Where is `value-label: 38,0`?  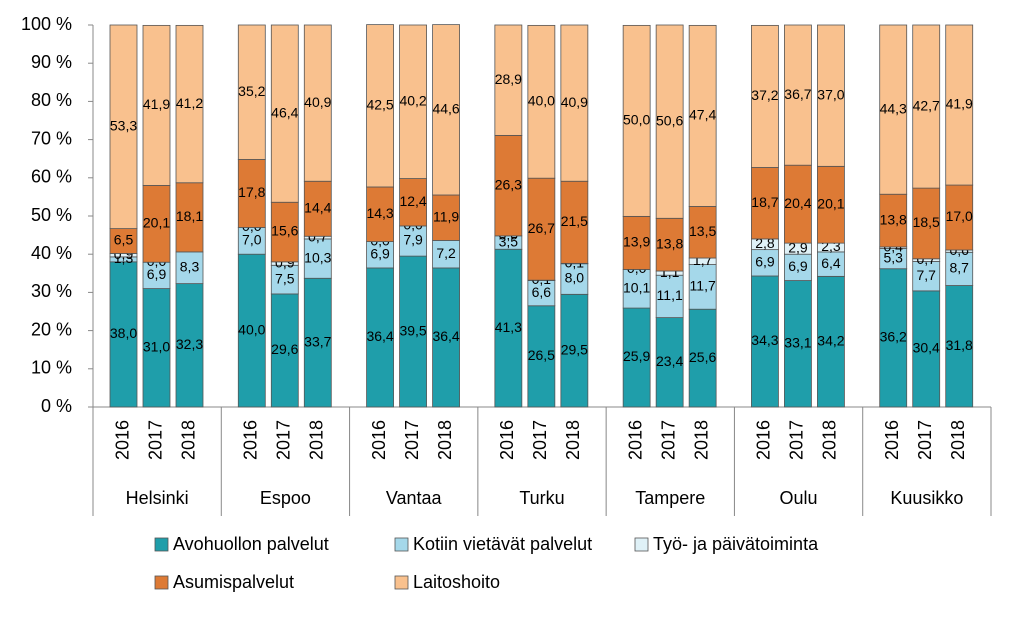 value-label: 38,0 is located at coordinates (123, 333).